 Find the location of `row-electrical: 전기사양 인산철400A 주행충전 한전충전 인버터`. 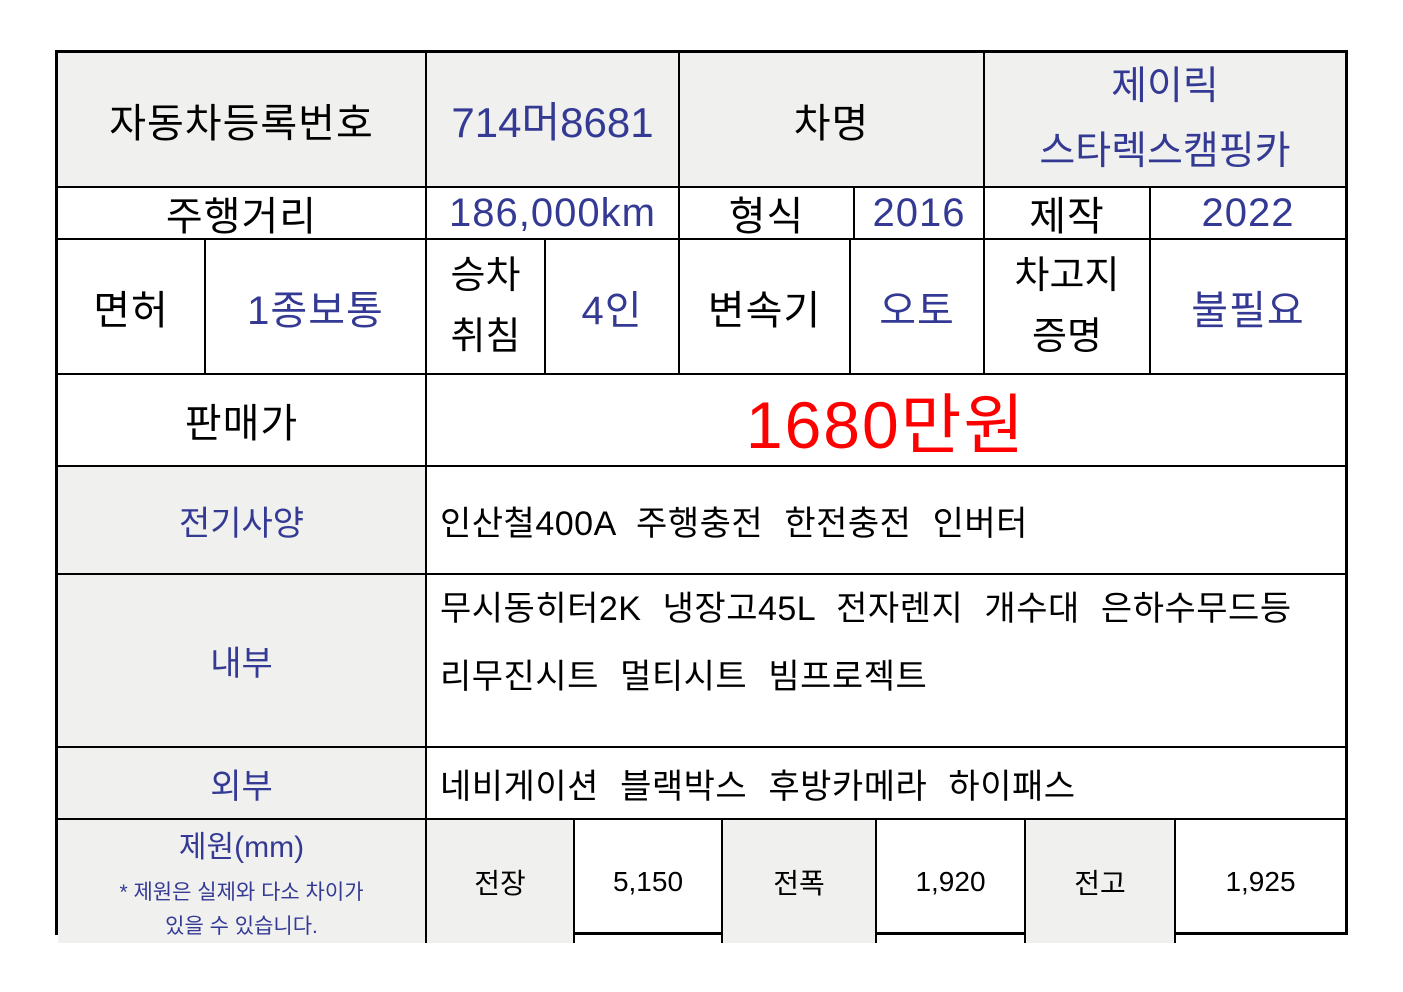

row-electrical: 전기사양 인산철400A 주행충전 한전충전 인버터 is located at coordinates (701, 521).